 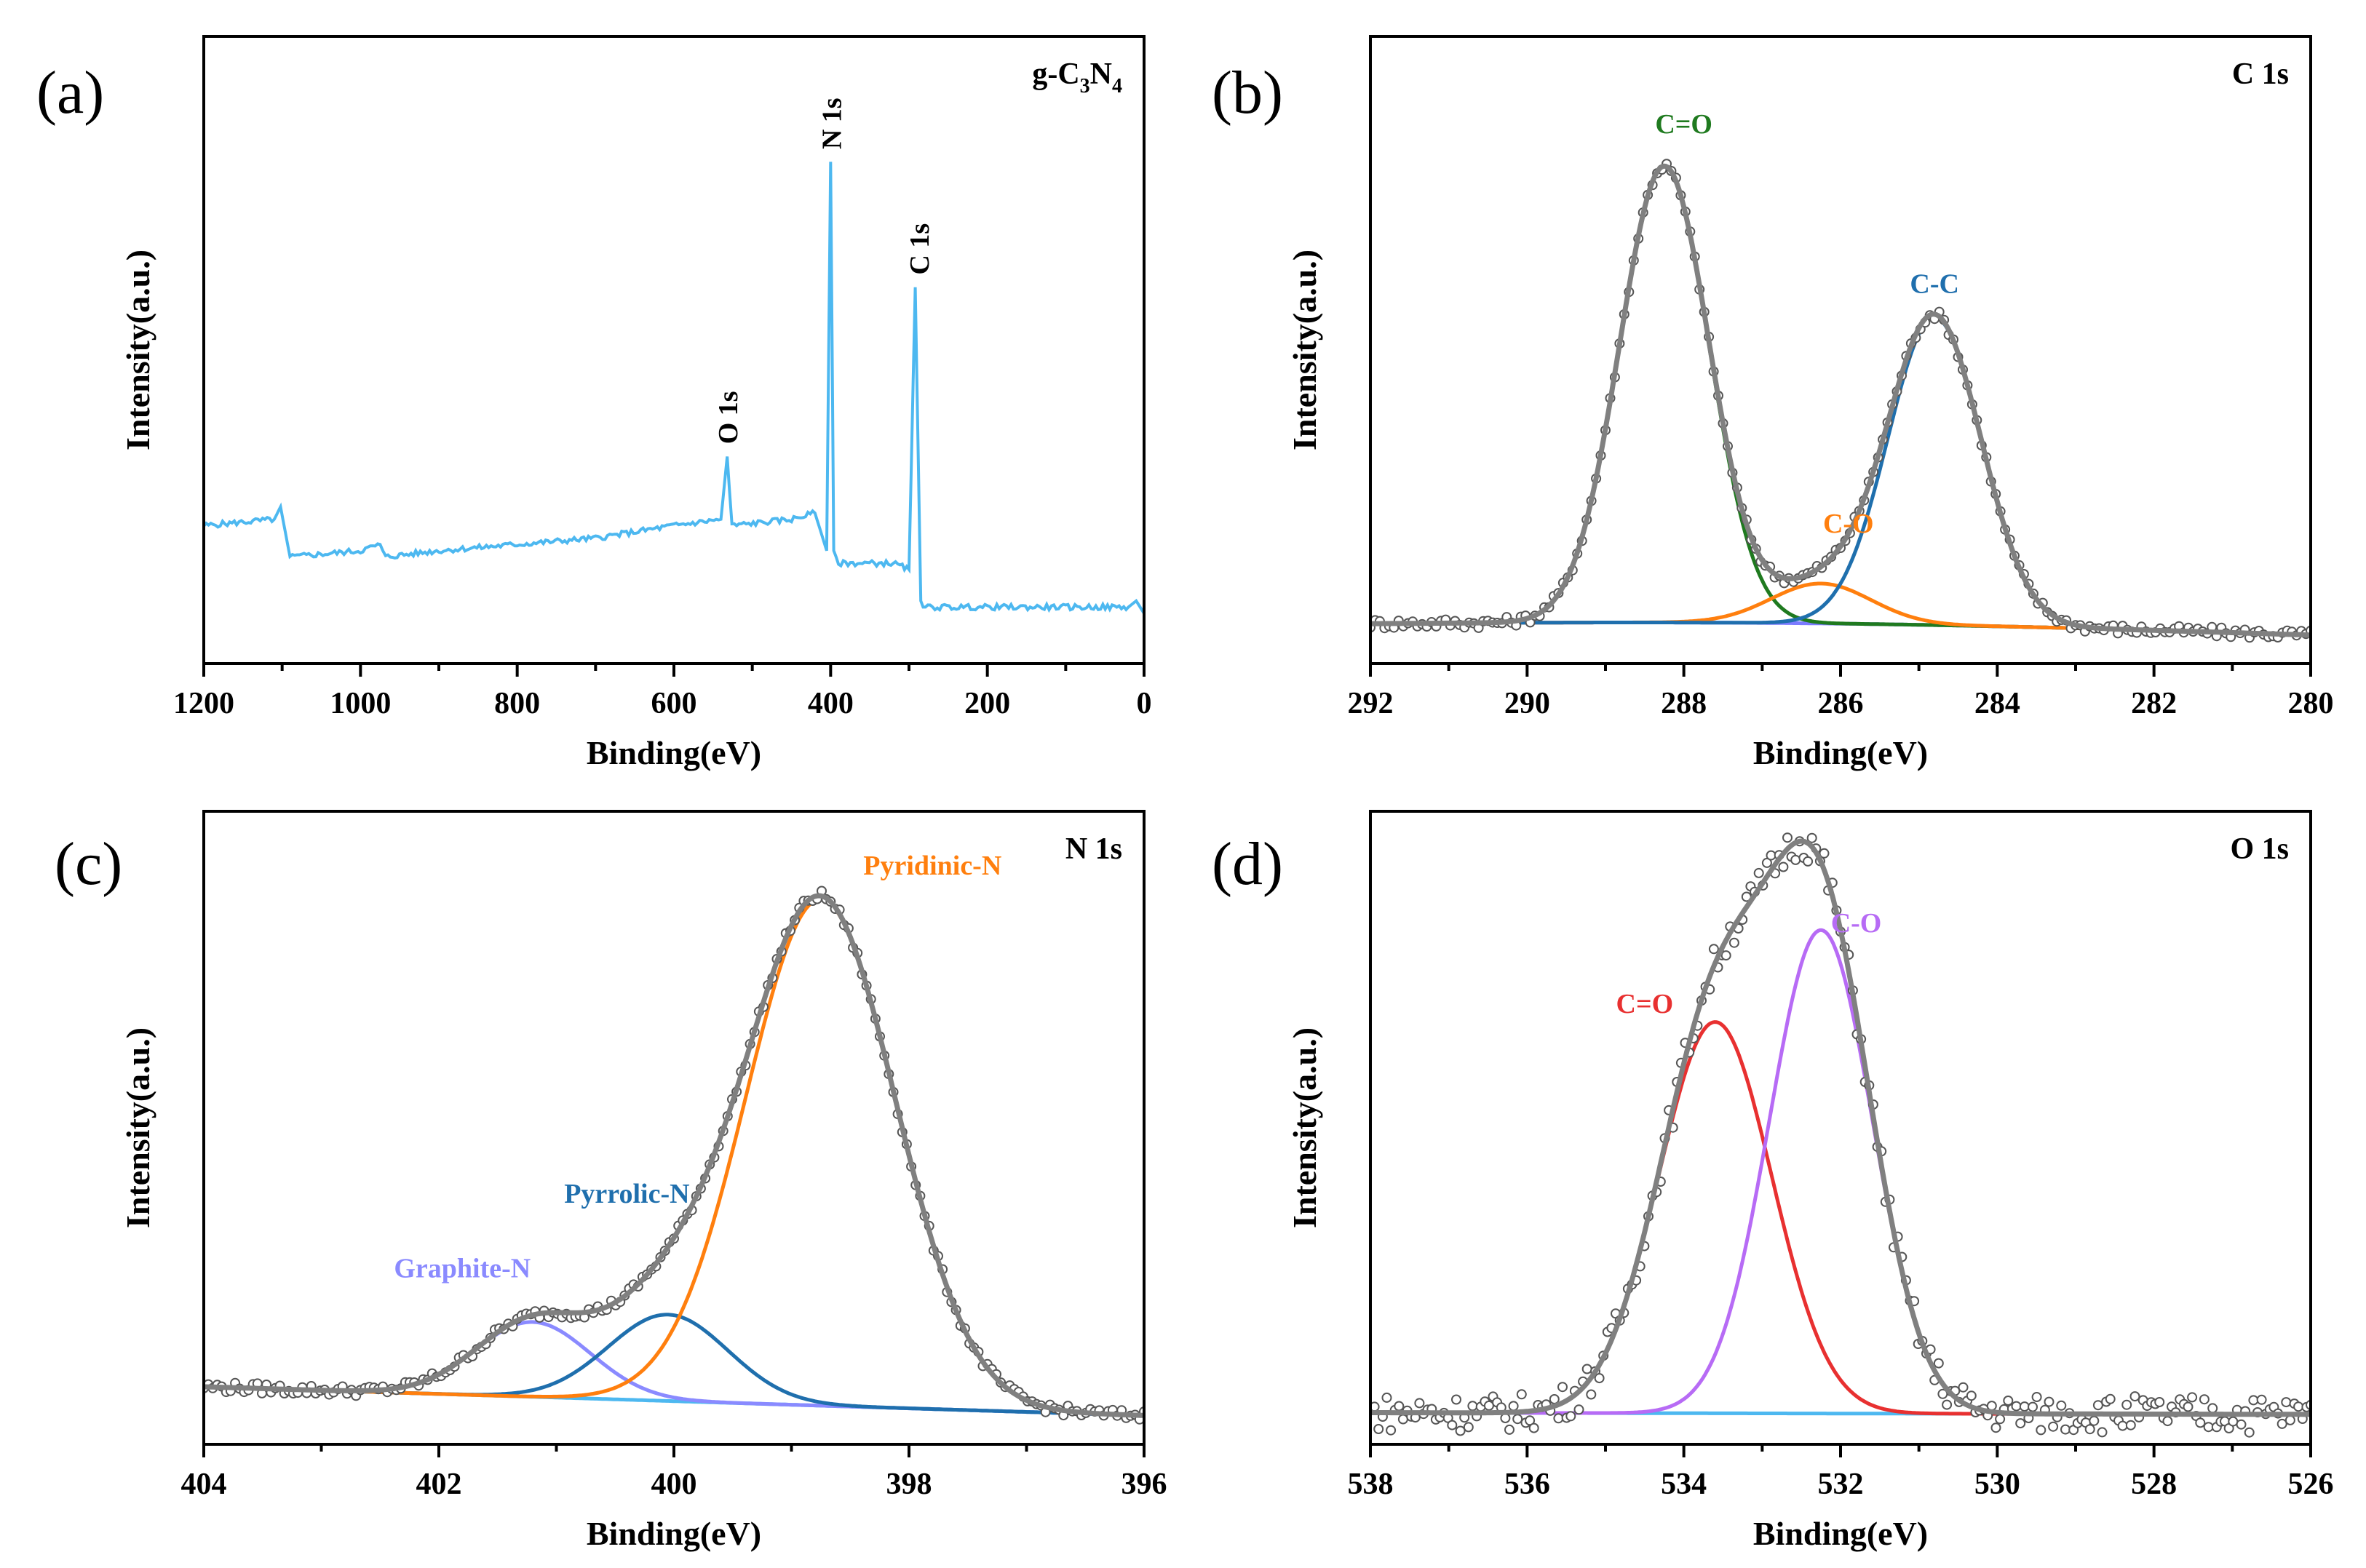 I want to click on x-tick-label: 284, so click(x=1997, y=703).